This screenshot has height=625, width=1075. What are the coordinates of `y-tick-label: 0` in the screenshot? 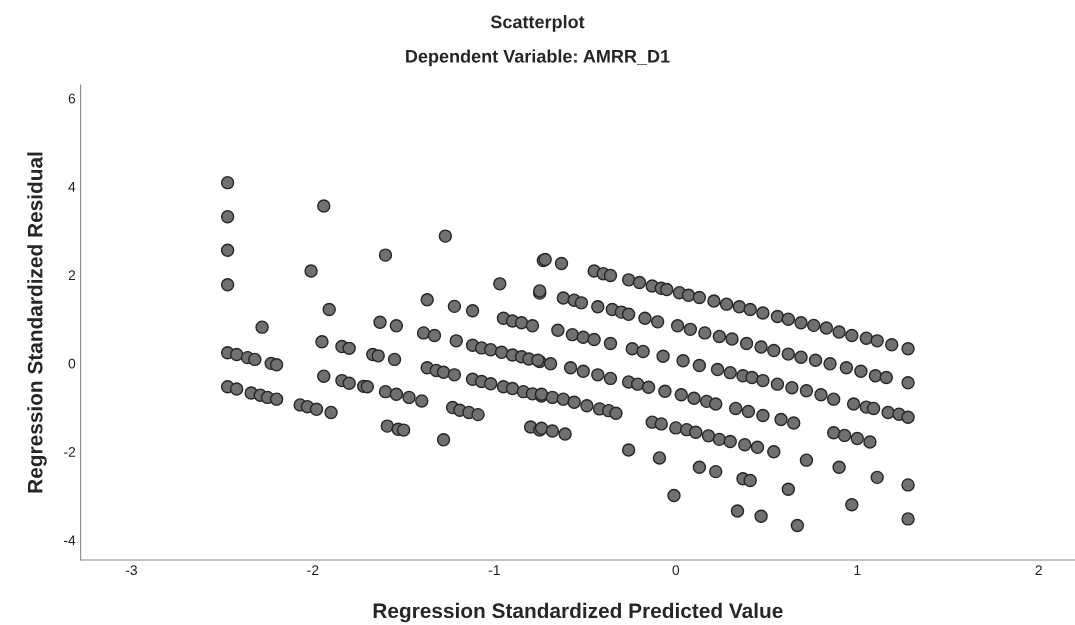 It's located at (72, 363).